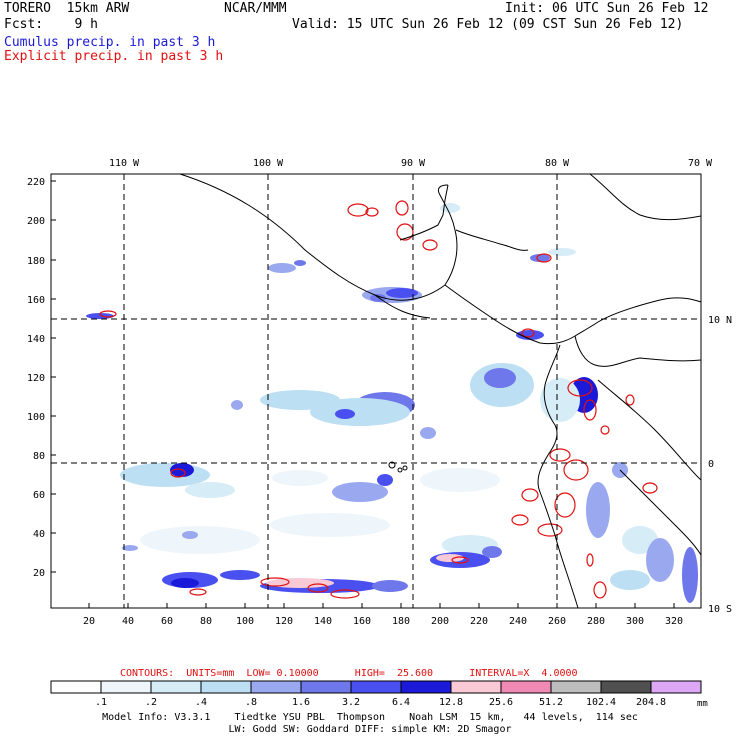 Image resolution: width=740 pixels, height=740 pixels. What do you see at coordinates (401, 702) in the screenshot?
I see `colorbar-tick-label: 6.4` at bounding box center [401, 702].